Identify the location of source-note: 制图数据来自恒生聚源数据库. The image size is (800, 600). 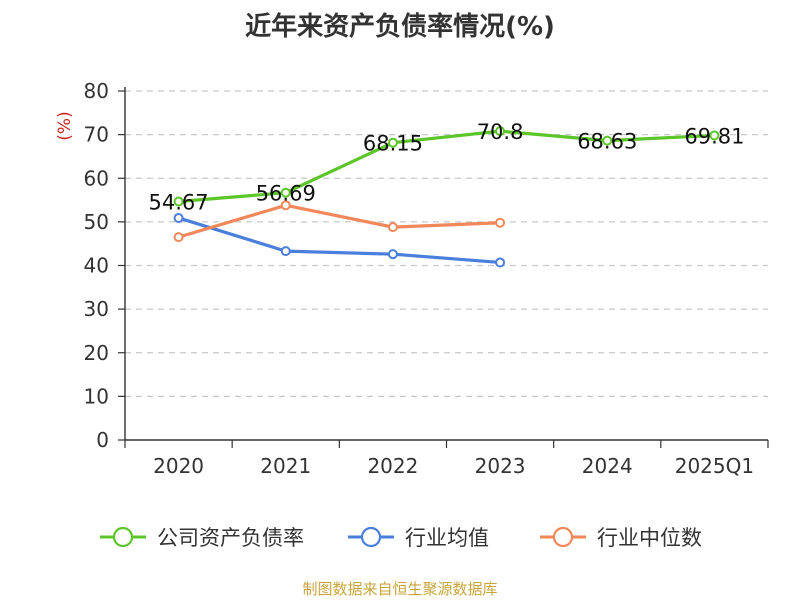
(400, 589).